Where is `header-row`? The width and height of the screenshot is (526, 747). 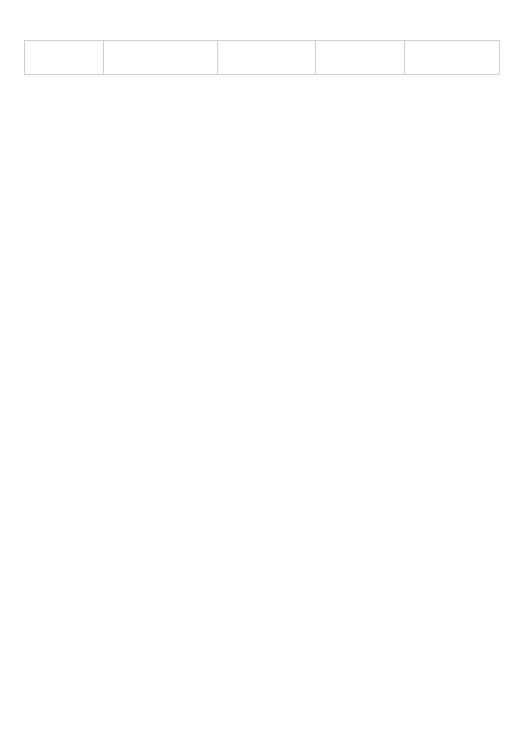 header-row is located at coordinates (262, 57).